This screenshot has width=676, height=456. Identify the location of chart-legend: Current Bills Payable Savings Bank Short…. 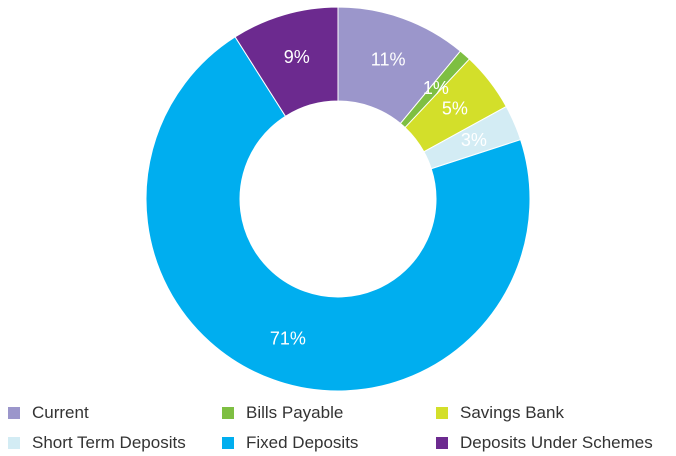
(338, 428).